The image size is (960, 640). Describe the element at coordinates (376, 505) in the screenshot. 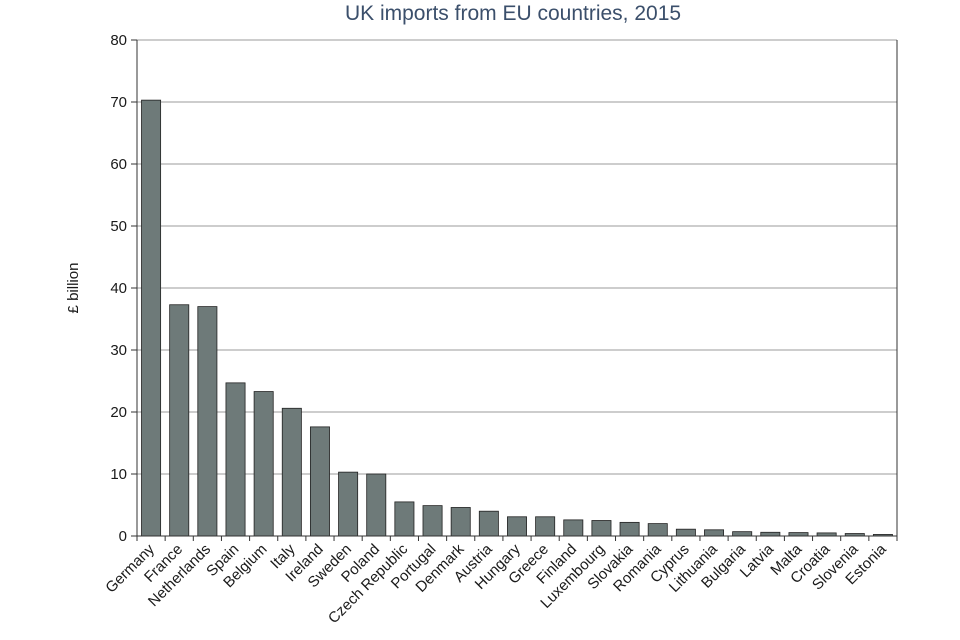

I see `bar-poland` at that location.